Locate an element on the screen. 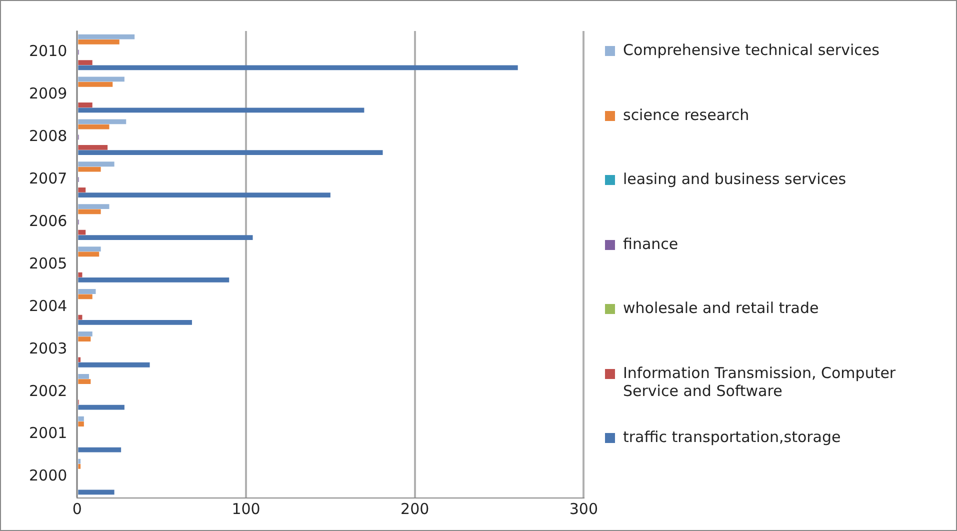 The image size is (957, 531). legend-label: traffic transportation,storage is located at coordinates (732, 437).